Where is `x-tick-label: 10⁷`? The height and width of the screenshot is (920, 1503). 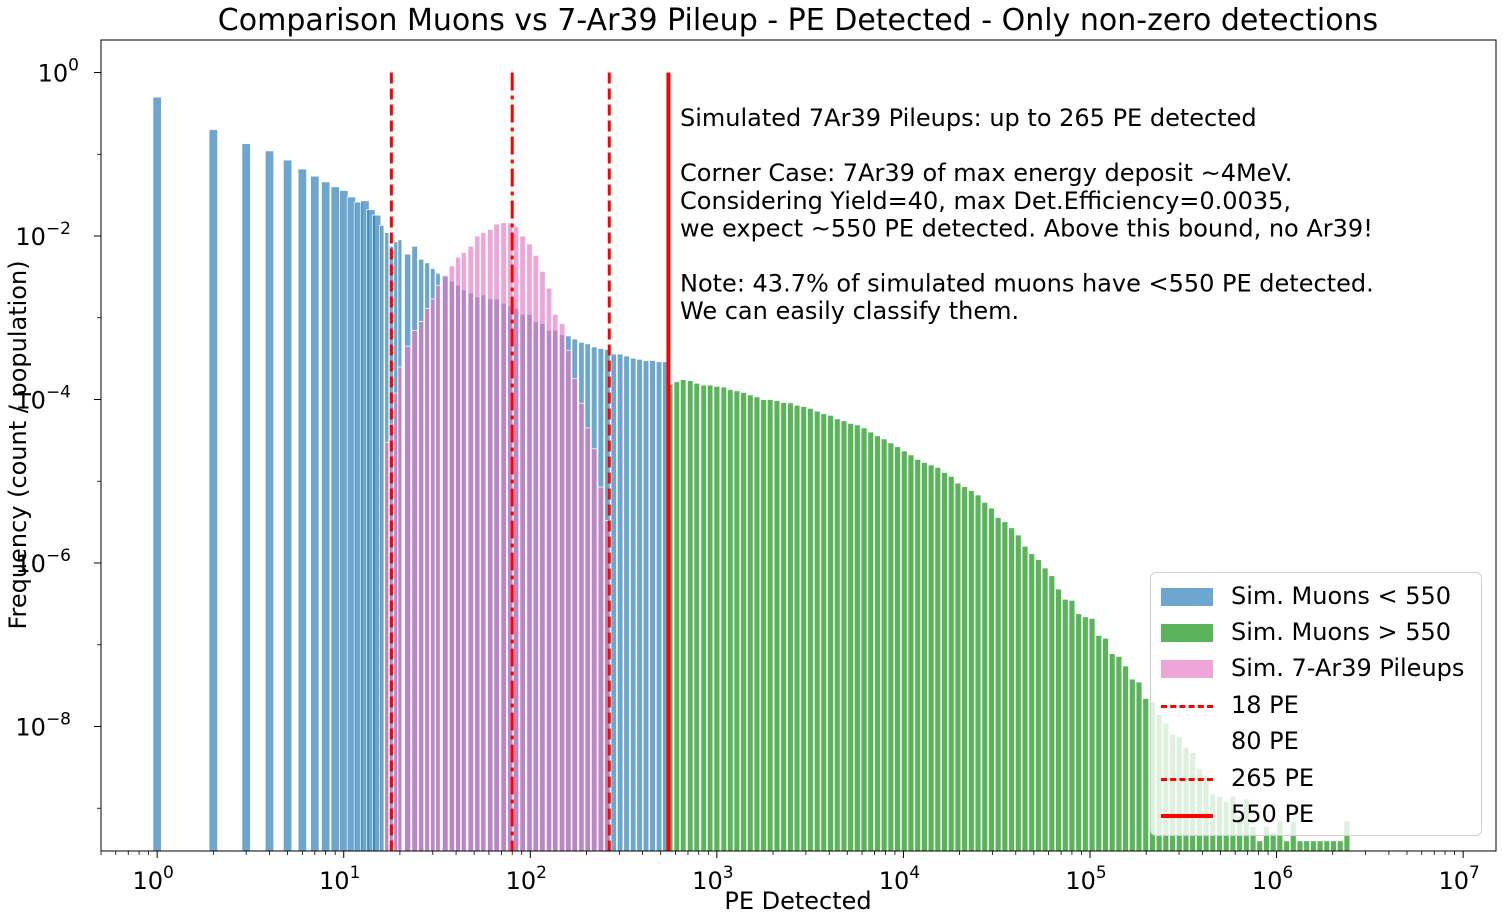
x-tick-label: 10⁷ is located at coordinates (1458, 879).